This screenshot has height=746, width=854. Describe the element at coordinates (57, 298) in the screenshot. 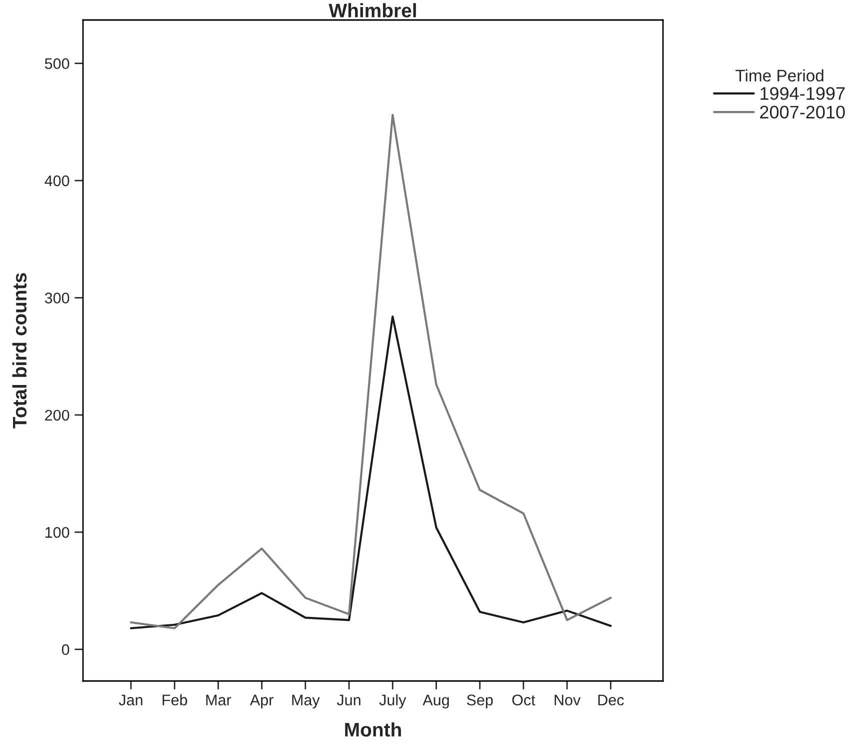

I see `y-tick-label: 300` at that location.